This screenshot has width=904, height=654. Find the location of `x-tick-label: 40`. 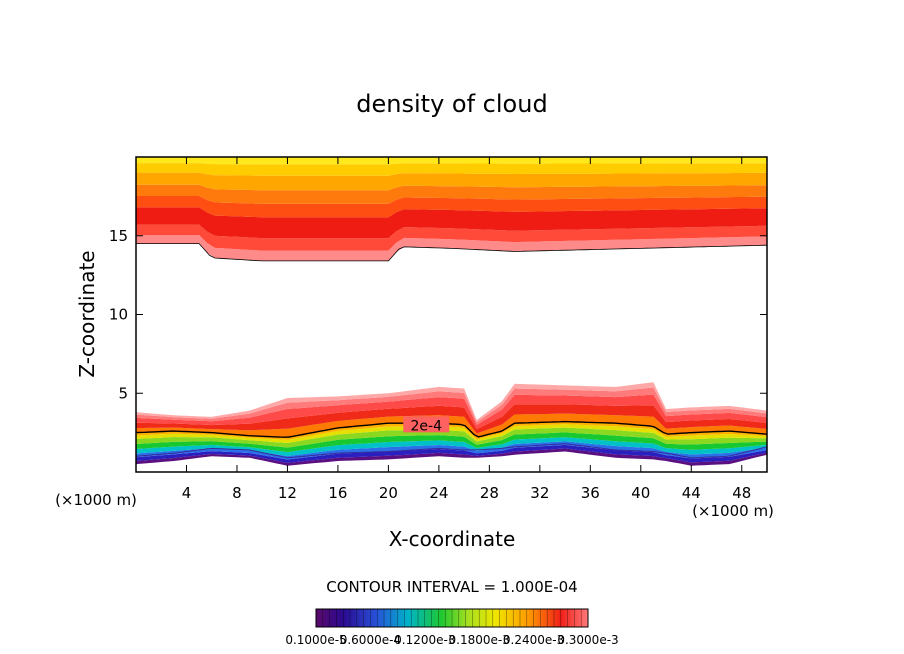

x-tick-label: 40 is located at coordinates (640, 493).